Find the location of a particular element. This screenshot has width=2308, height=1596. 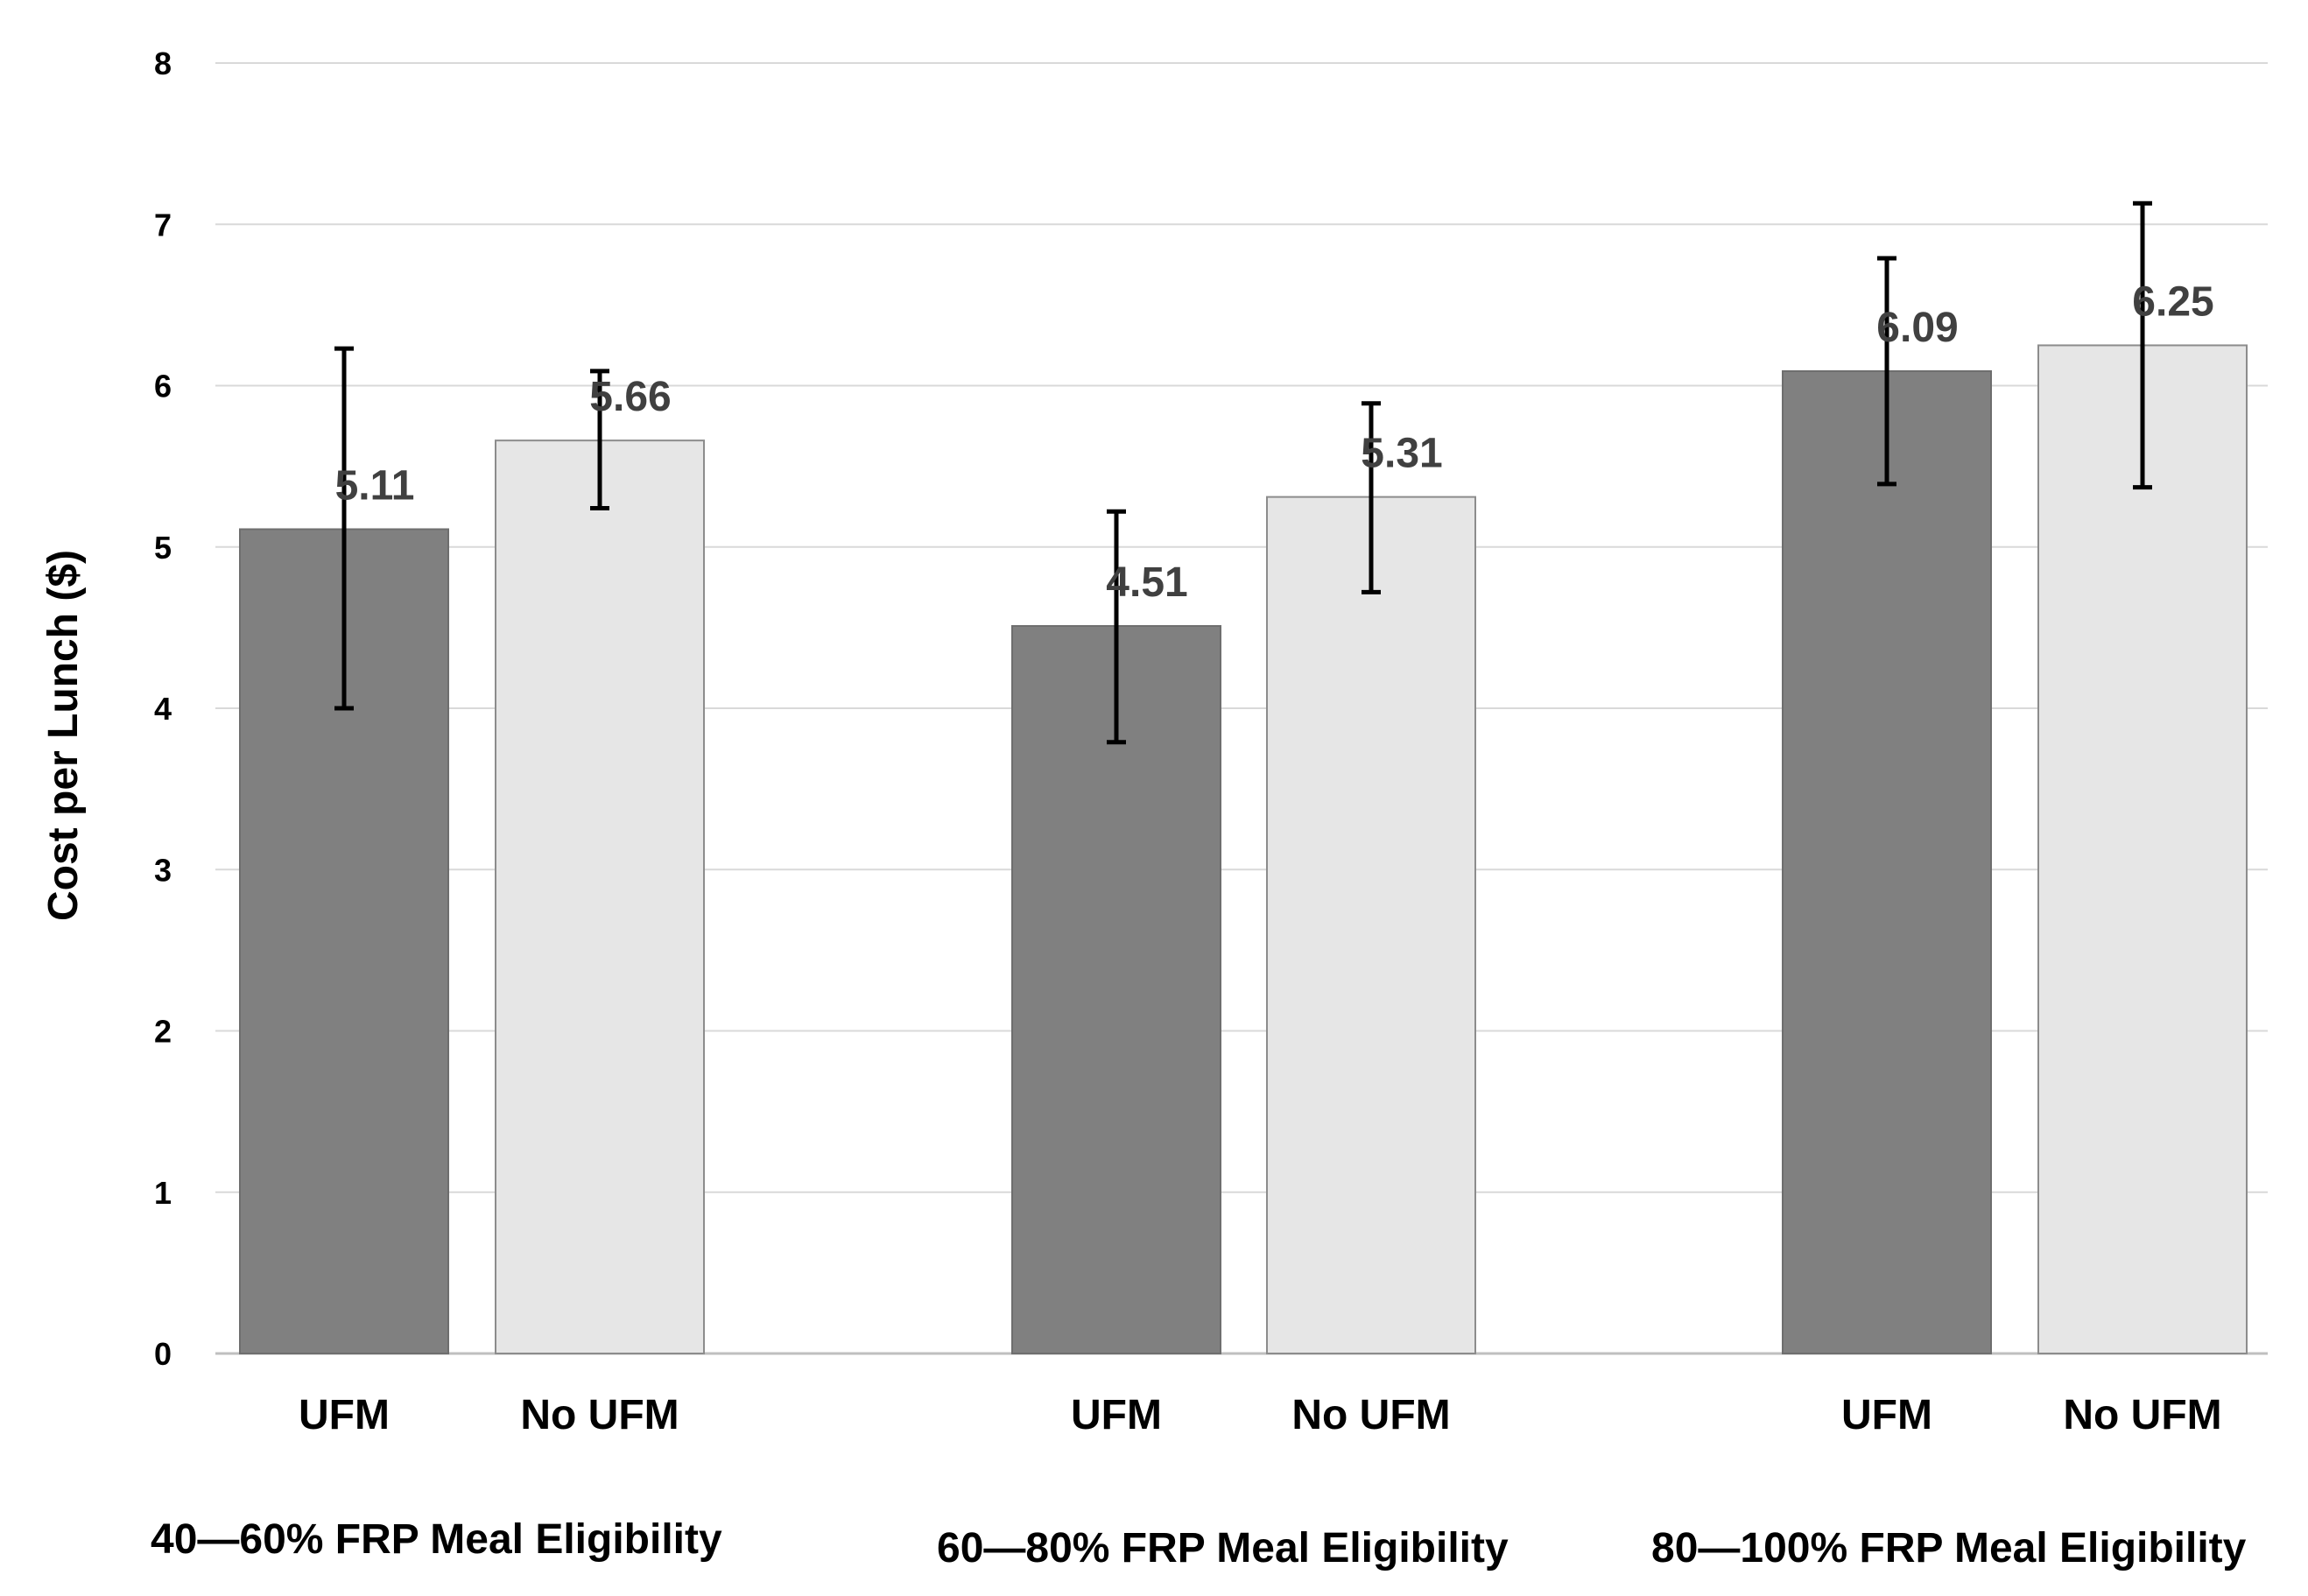

data-label: 5.11 is located at coordinates (375, 485).